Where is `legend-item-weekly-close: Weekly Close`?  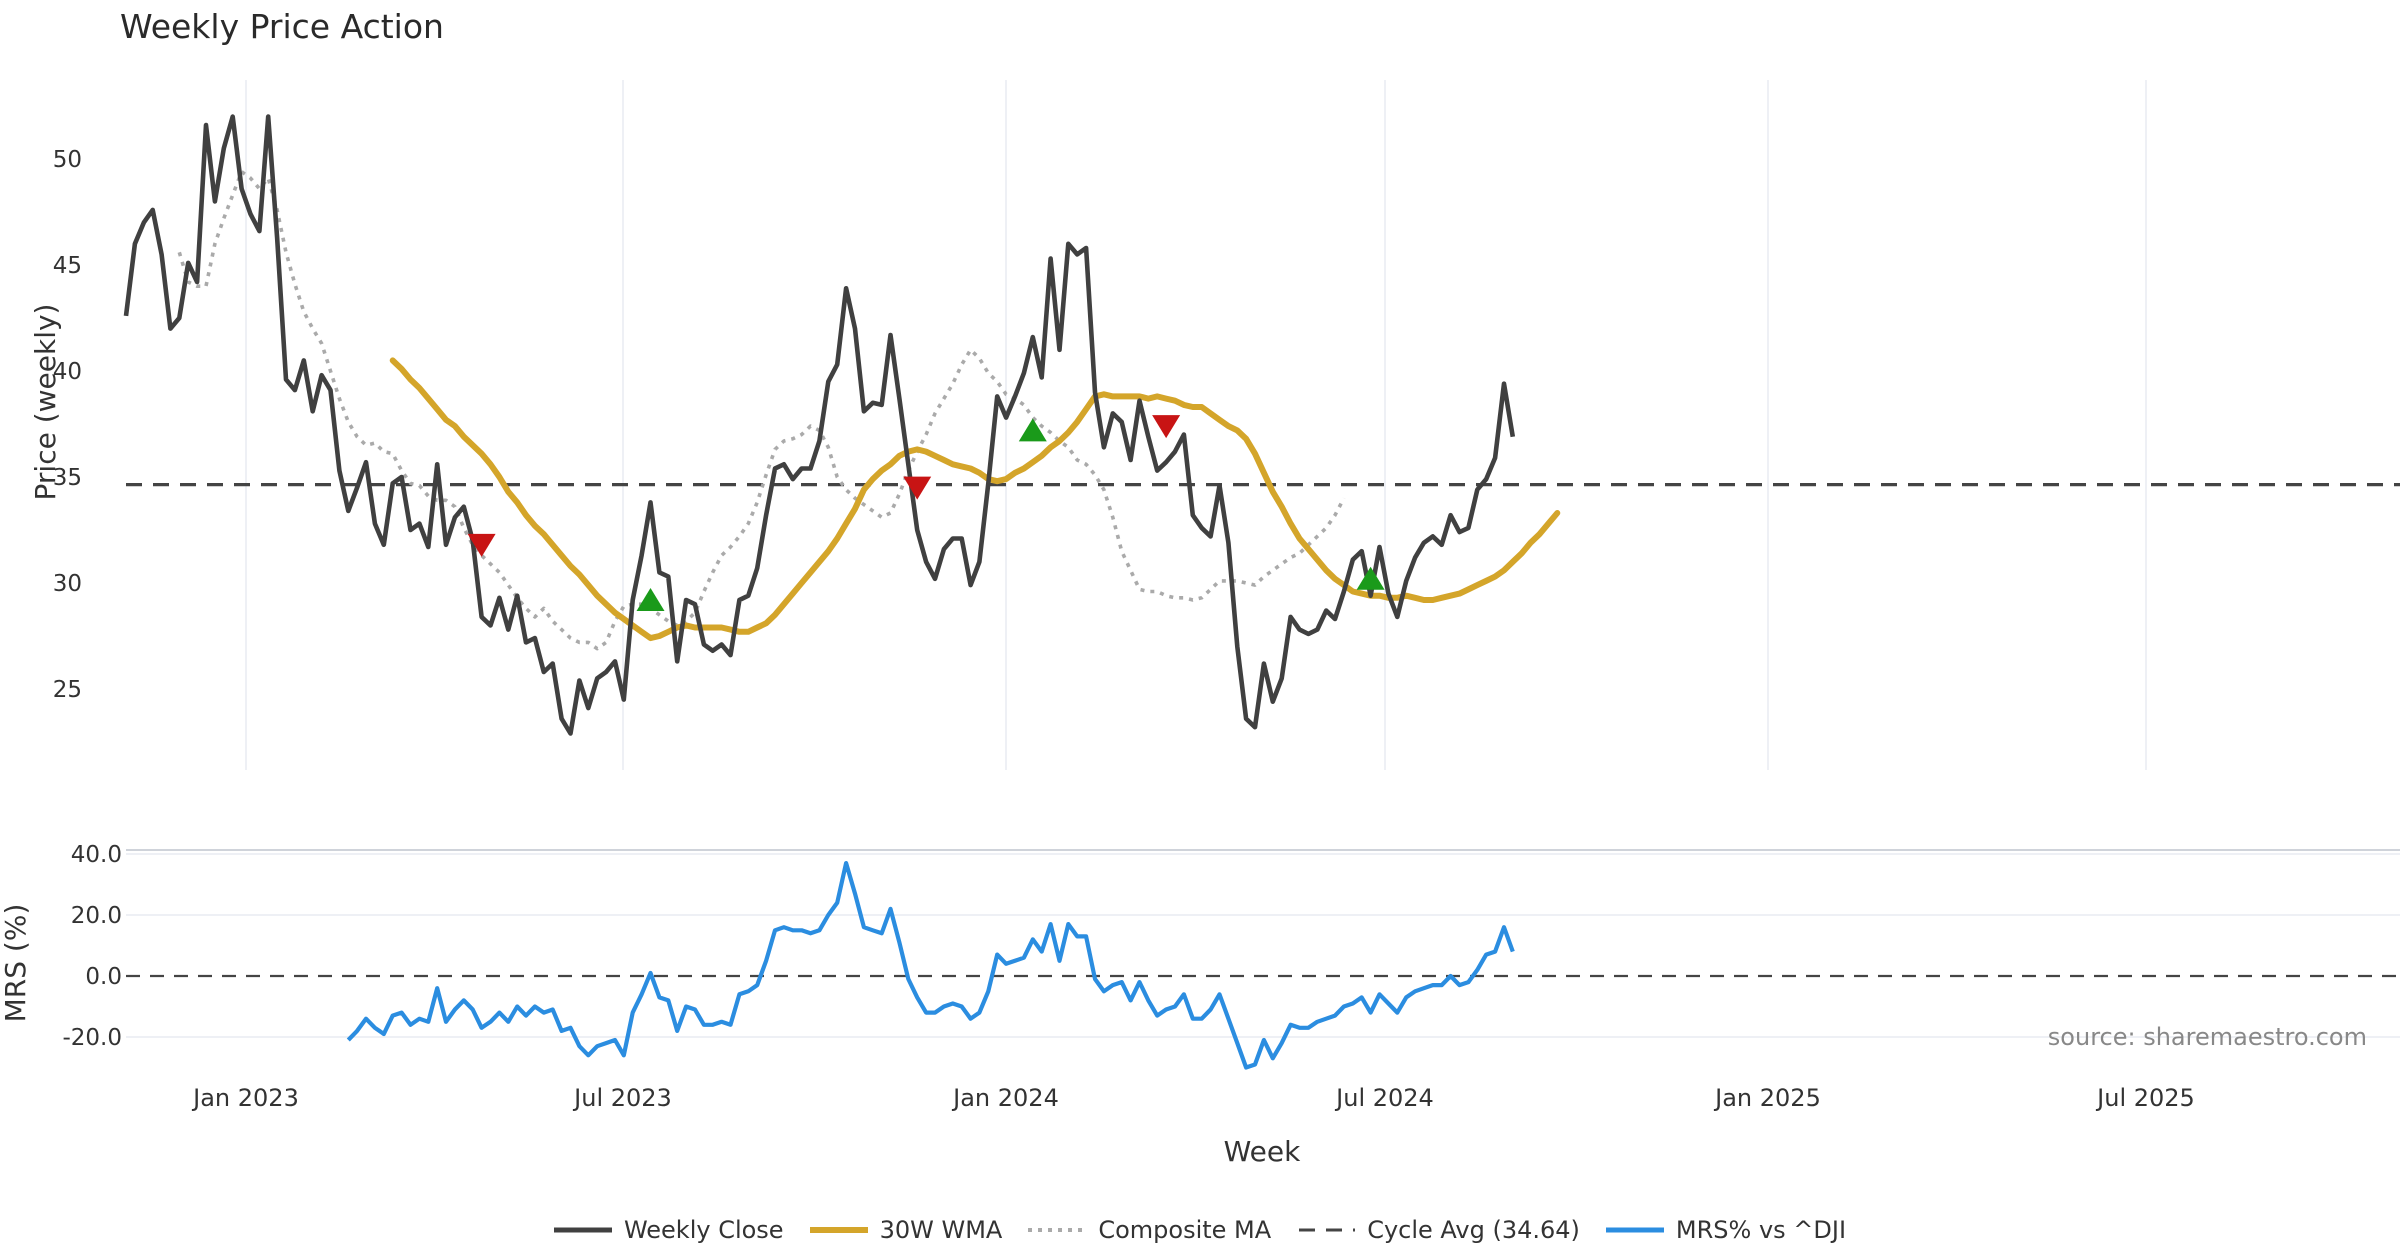 legend-item-weekly-close: Weekly Close is located at coordinates (668, 1230).